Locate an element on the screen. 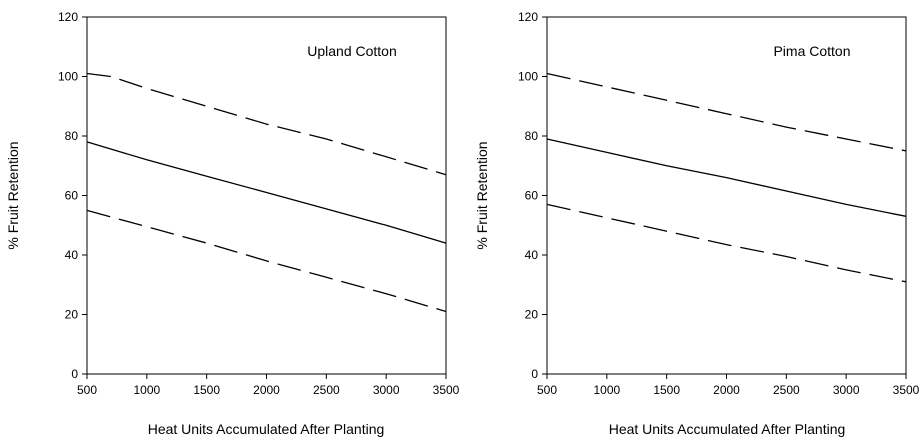 Image resolution: width=923 pixels, height=446 pixels. panel-title: Upland Cotton is located at coordinates (352, 51).